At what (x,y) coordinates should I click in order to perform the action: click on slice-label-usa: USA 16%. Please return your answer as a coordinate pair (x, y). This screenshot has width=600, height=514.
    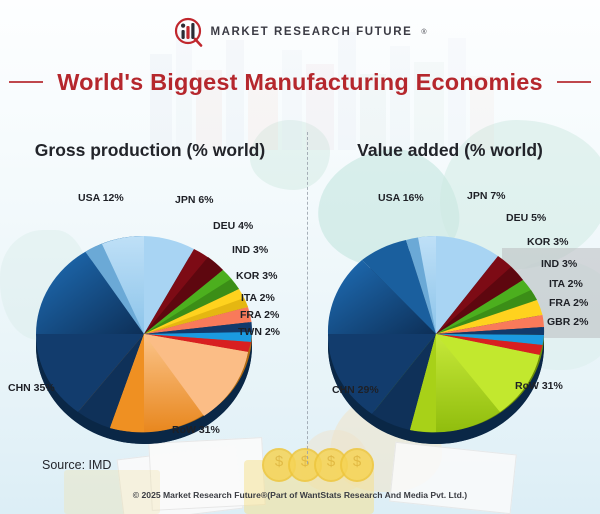
    Looking at the image, I should click on (401, 198).